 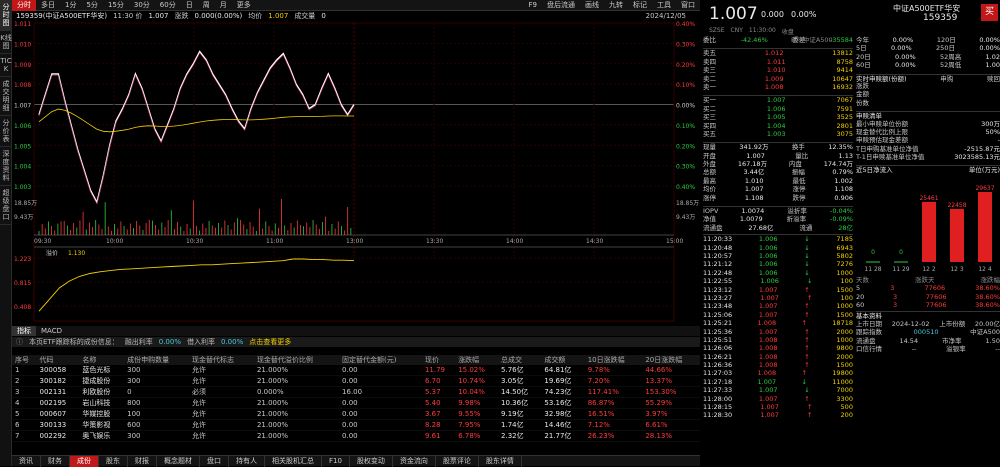 What do you see at coordinates (6, 65) in the screenshot?
I see `vtab-2: TICK` at bounding box center [6, 65].